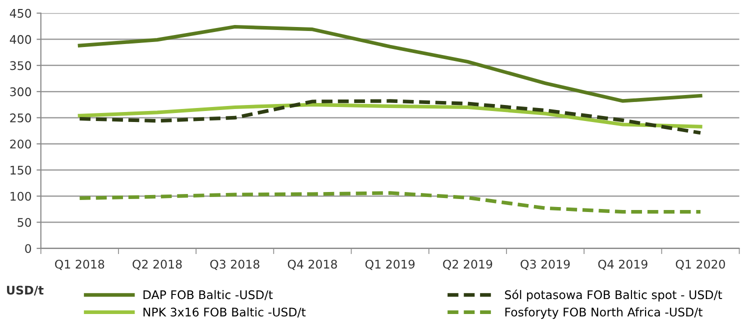 The width and height of the screenshot is (743, 329). Describe the element at coordinates (21, 196) in the screenshot. I see `y-tick-label: 100` at that location.